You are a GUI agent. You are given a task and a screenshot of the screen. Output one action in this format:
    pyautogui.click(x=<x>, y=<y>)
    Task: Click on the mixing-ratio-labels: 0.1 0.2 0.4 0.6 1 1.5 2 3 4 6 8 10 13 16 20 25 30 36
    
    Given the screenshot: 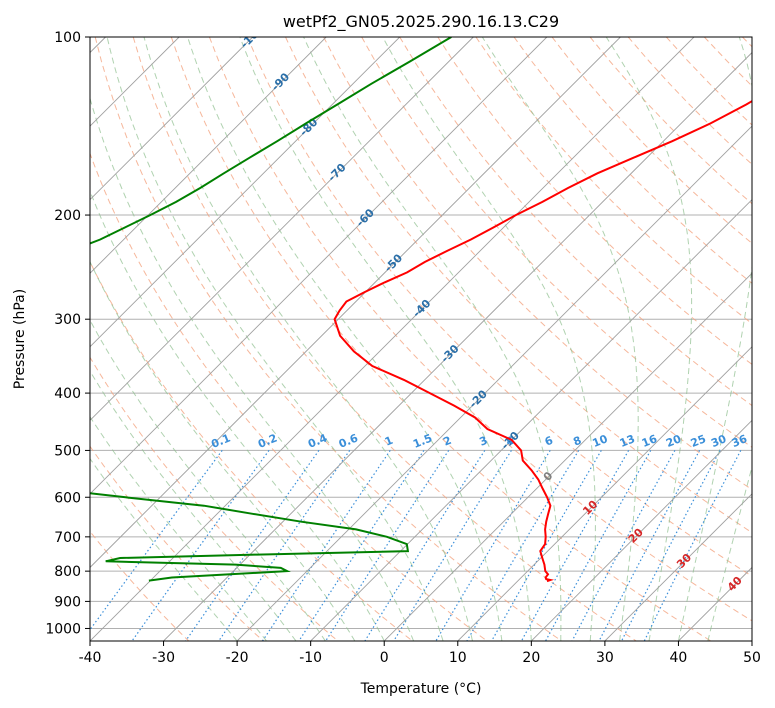 What is the action you would take?
    pyautogui.click(x=479, y=440)
    